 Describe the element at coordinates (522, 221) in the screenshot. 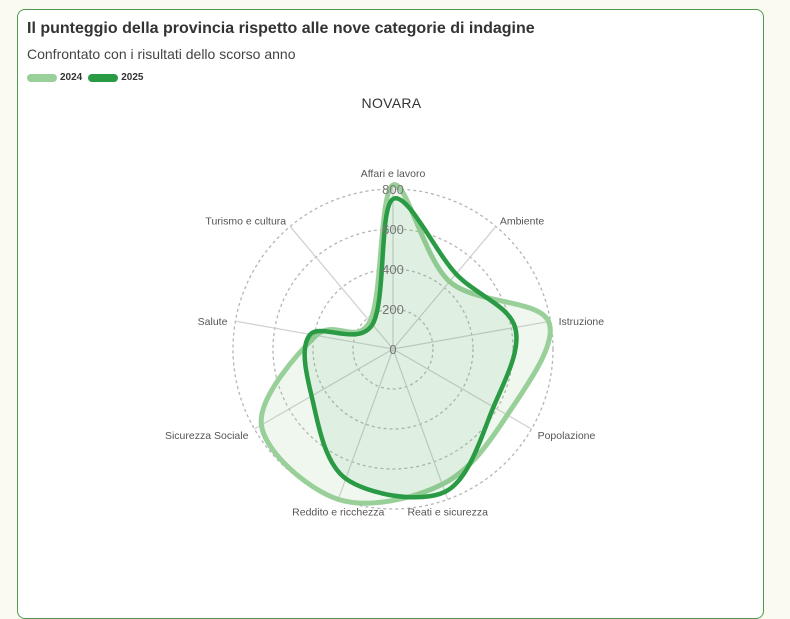

I see `axis-label-1: Ambiente` at that location.